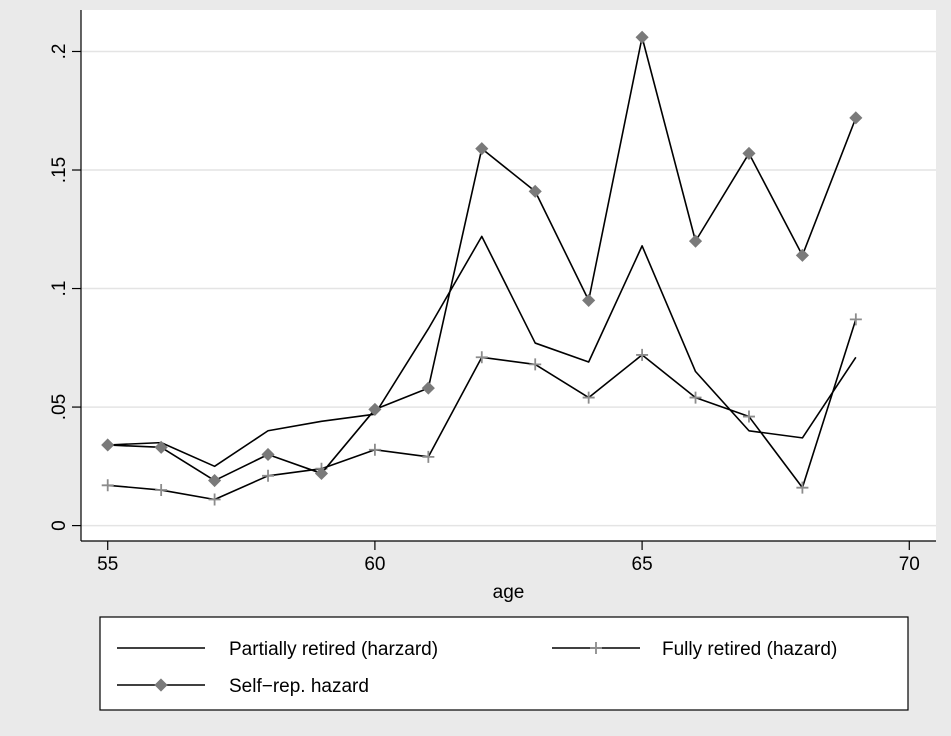 The height and width of the screenshot is (736, 951). Describe the element at coordinates (509, 592) in the screenshot. I see `x-axis-title: age` at that location.